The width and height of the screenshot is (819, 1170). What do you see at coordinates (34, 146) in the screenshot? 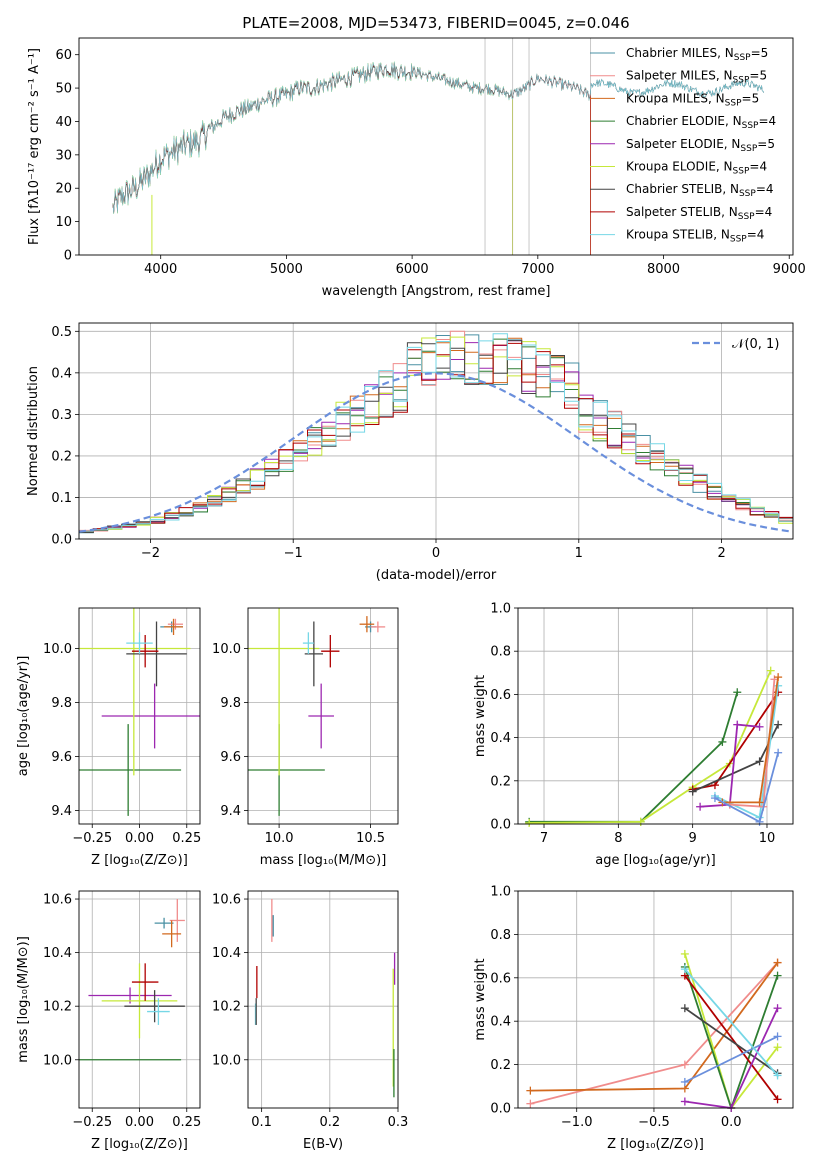
I see `y-axis-label: Flux [fλ10⁻¹⁷ erg cm⁻² s⁻¹ A⁻¹]` at bounding box center [34, 146].